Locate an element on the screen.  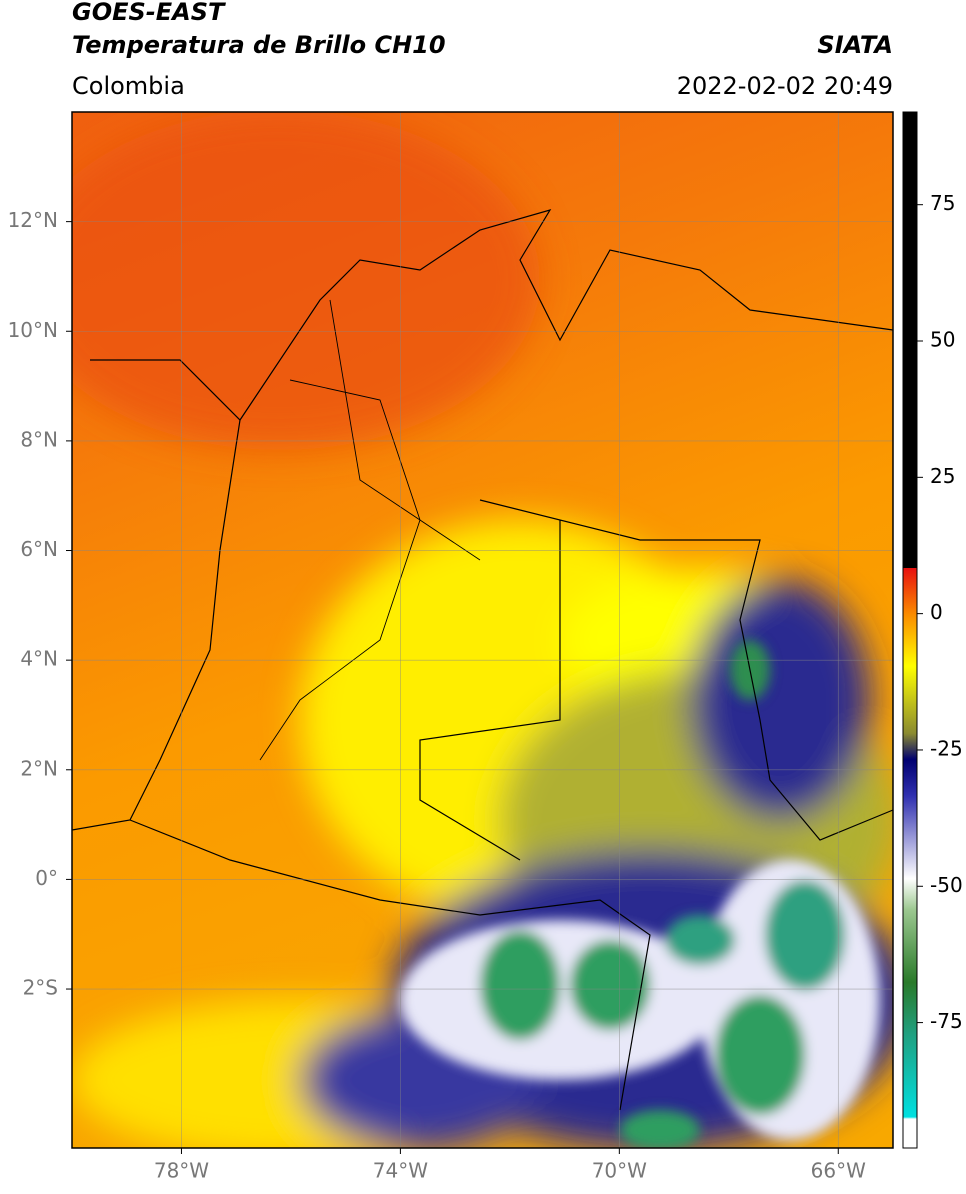
y-tick-label: 0° is located at coordinates (46, 878).